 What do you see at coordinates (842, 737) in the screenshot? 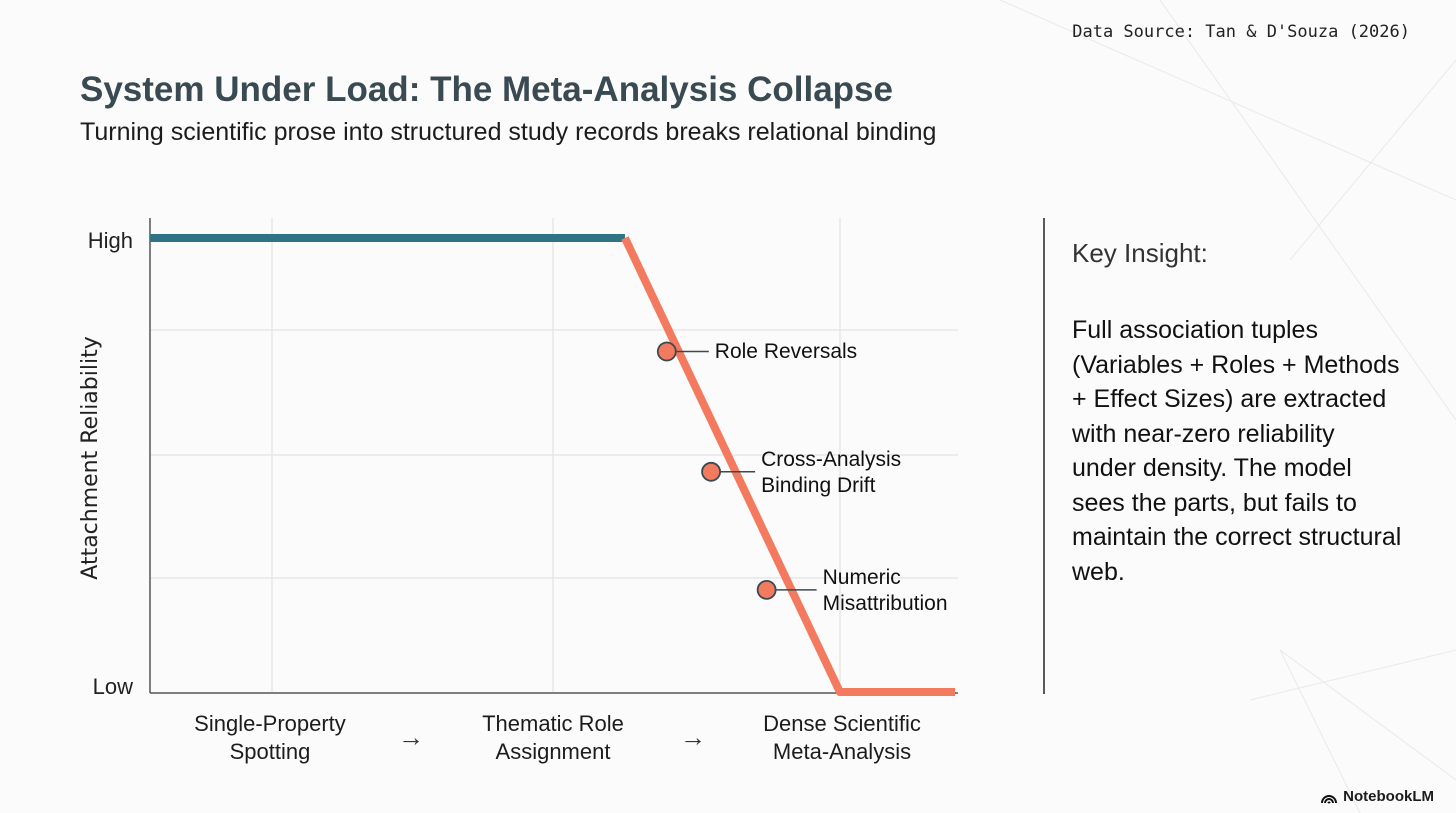
I see `x-category-3: Dense Scientific Meta-Analysis` at bounding box center [842, 737].